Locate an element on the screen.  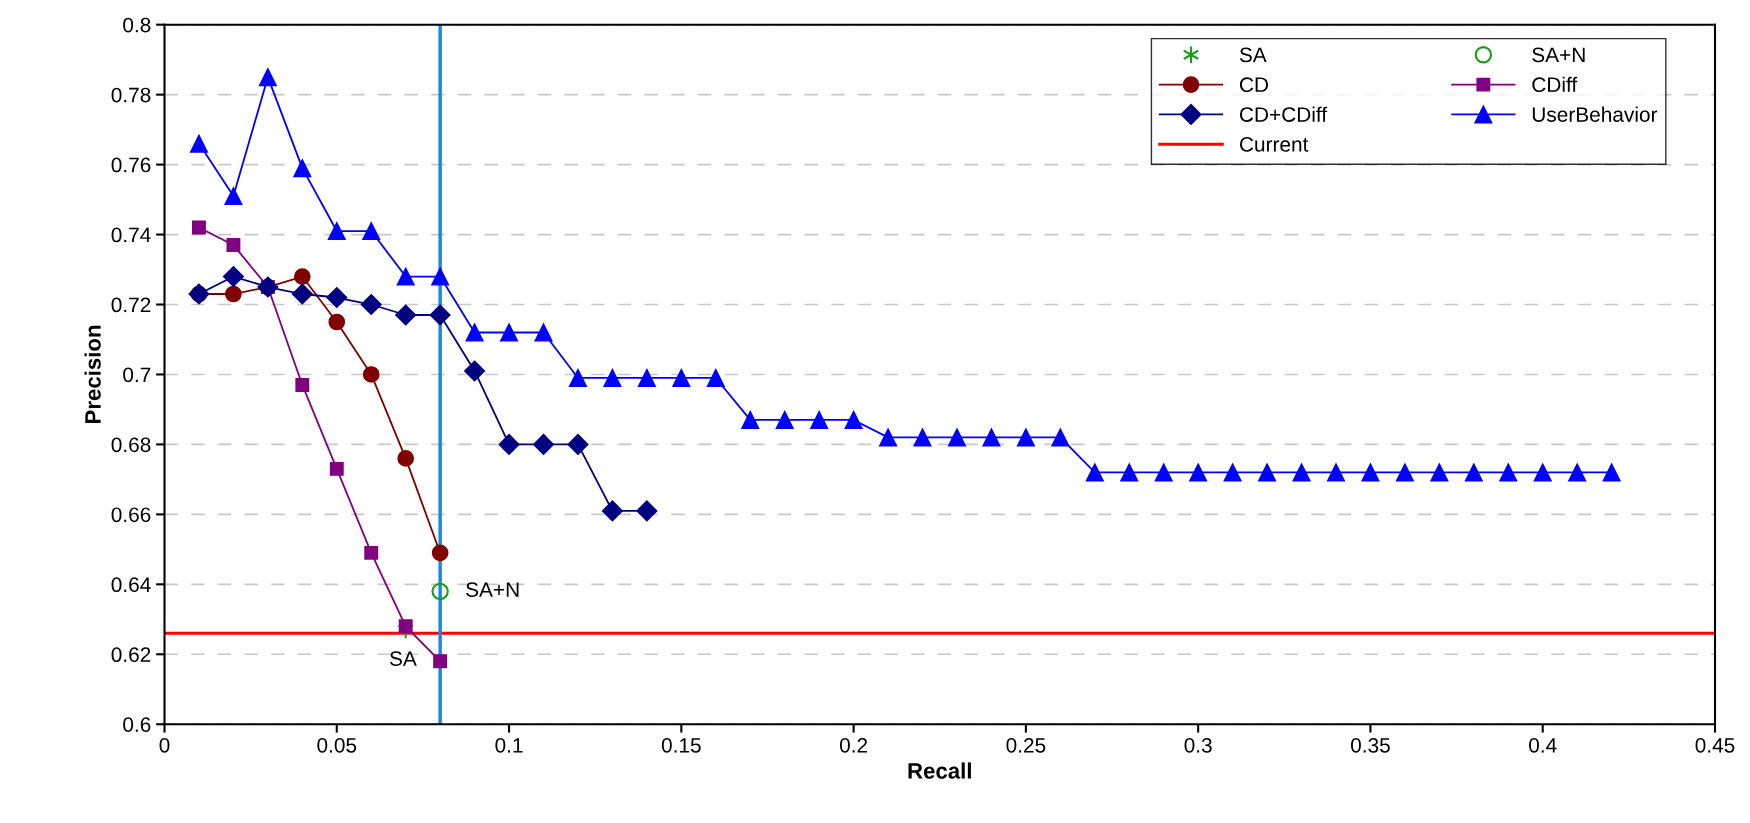
legend-label: CD is located at coordinates (1254, 85).